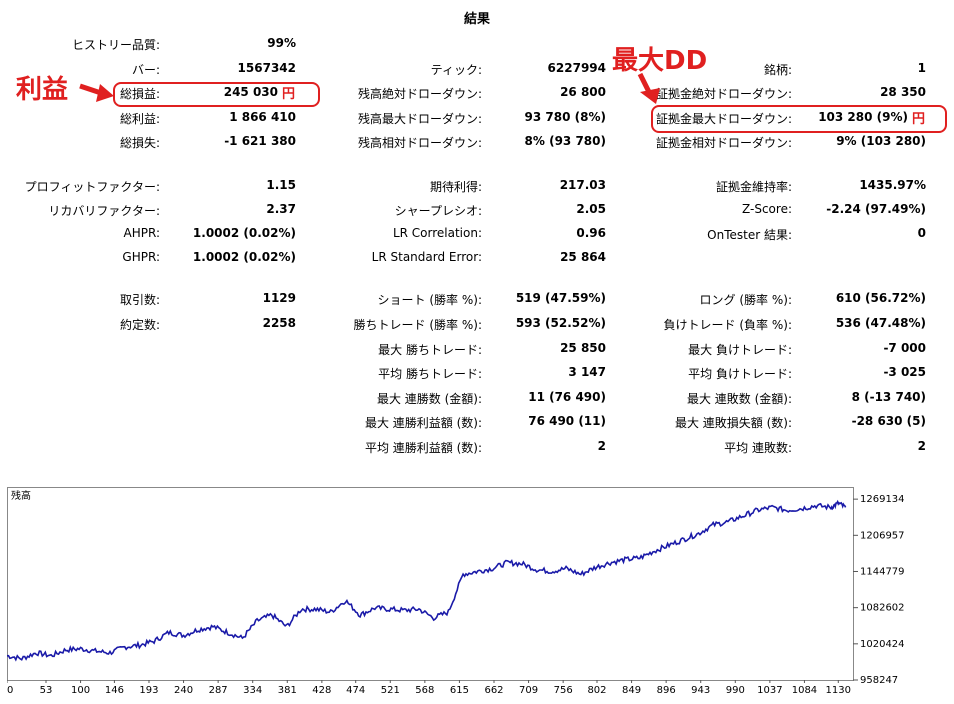 The image size is (954, 704). Describe the element at coordinates (390, 690) in the screenshot. I see `x-tick-label: 521` at that location.